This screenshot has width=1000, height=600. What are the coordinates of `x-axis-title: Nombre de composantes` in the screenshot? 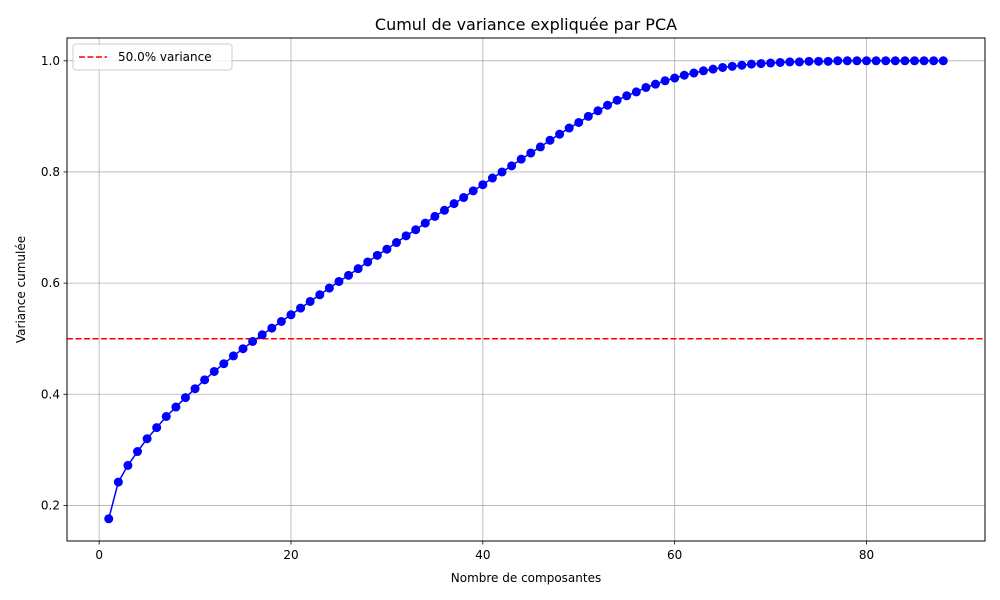 It's located at (526, 578).